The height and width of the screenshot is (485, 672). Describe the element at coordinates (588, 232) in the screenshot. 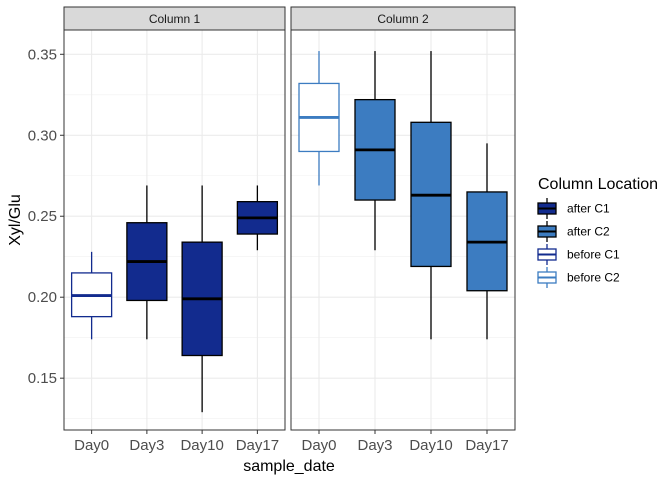

I see `legend-label: after C2` at that location.